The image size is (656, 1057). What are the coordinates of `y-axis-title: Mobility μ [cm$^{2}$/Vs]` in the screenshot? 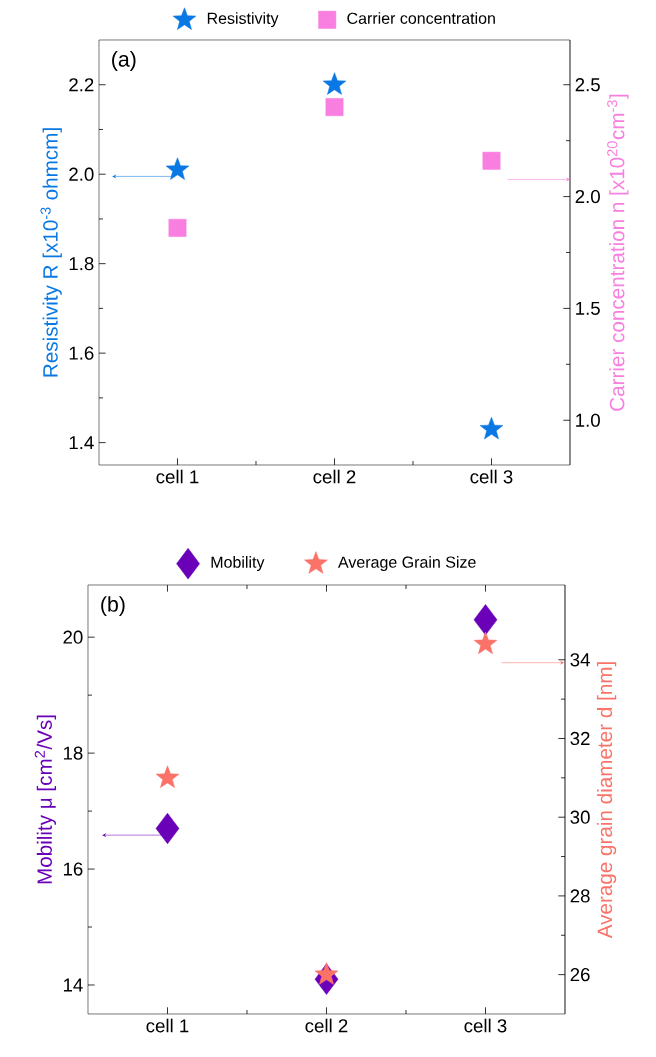 It's located at (45, 799).